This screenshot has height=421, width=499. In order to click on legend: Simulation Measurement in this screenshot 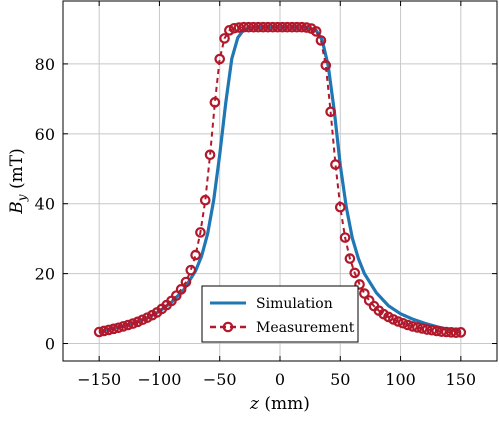, I will do `click(280, 314)`.